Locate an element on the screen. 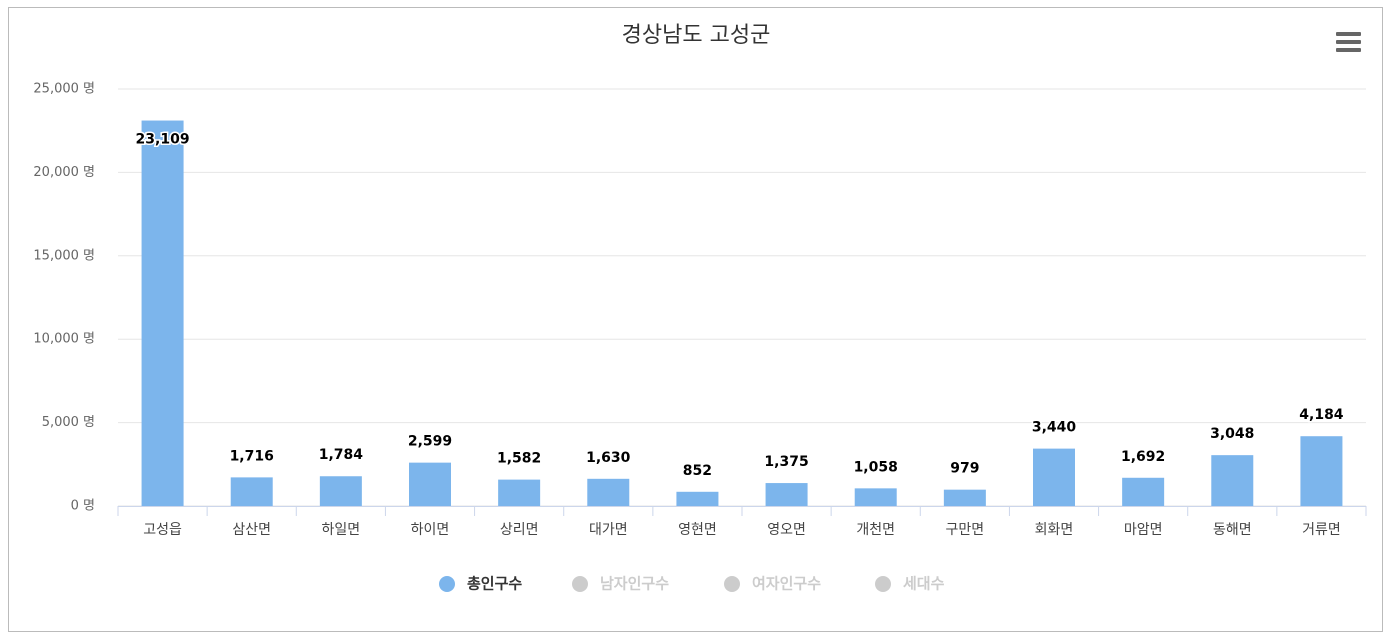 The image size is (1391, 640). y-tick-label: 5,000 명 is located at coordinates (68, 422).